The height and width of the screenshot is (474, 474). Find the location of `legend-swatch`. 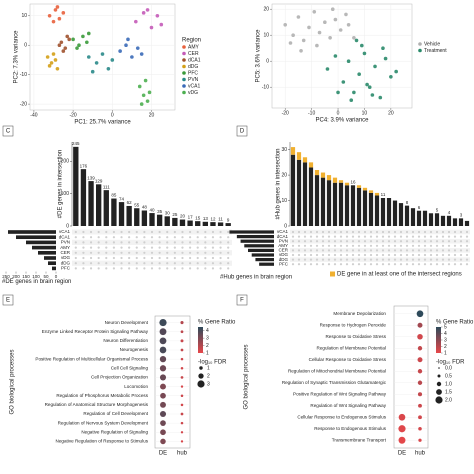

legend-swatch is located at coordinates (184, 73).